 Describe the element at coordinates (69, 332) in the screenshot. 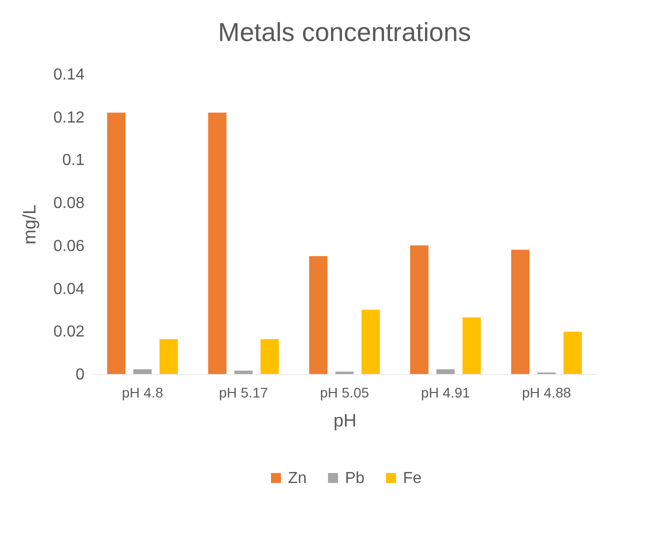

I see `y-tick-label: 0.02` at that location.